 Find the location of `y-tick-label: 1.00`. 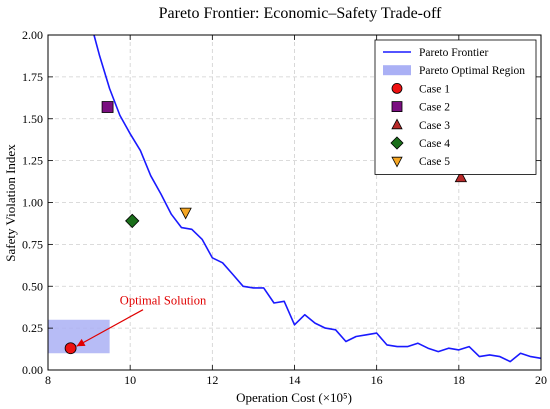

y-tick-label: 1.00 is located at coordinates (32, 203).